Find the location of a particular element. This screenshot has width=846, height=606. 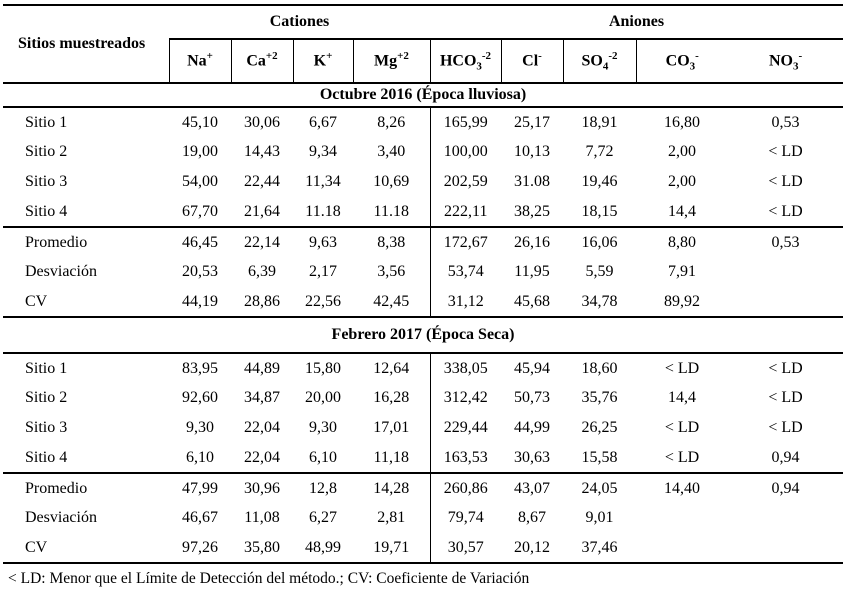

data-cell: 38,25 is located at coordinates (532, 211).